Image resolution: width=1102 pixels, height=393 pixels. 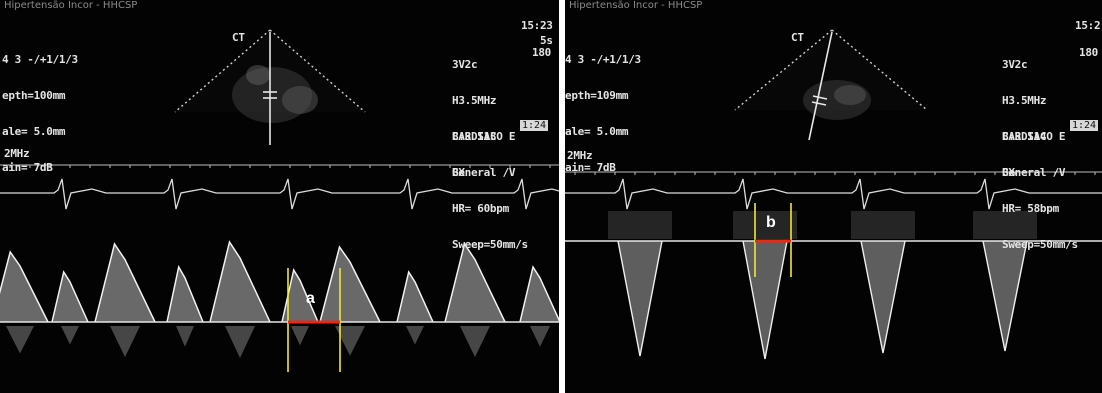 What do you see at coordinates (17, 153) in the screenshot?
I see `scale-label-a: 2MHz` at bounding box center [17, 153].